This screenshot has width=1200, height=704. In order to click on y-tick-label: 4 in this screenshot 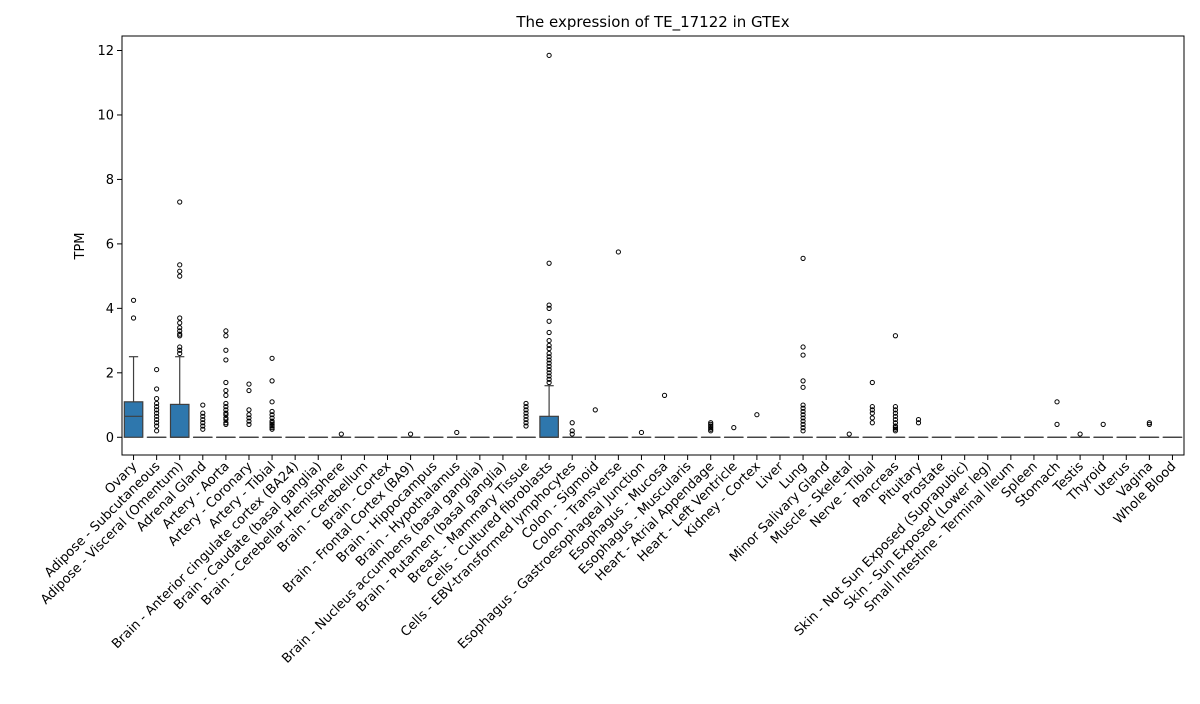, I will do `click(110, 309)`.